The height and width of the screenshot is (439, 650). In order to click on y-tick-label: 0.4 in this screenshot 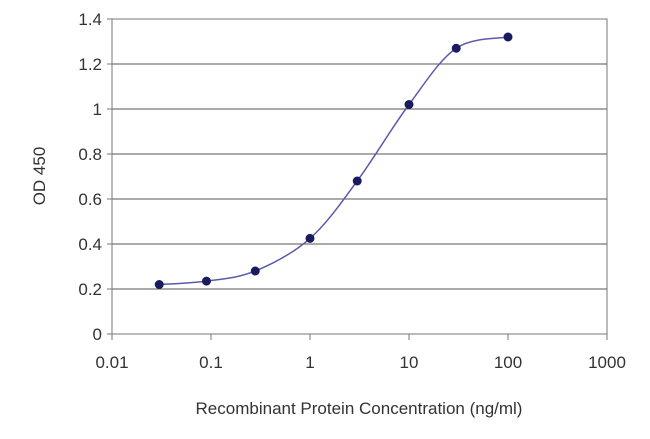, I will do `click(90, 244)`.